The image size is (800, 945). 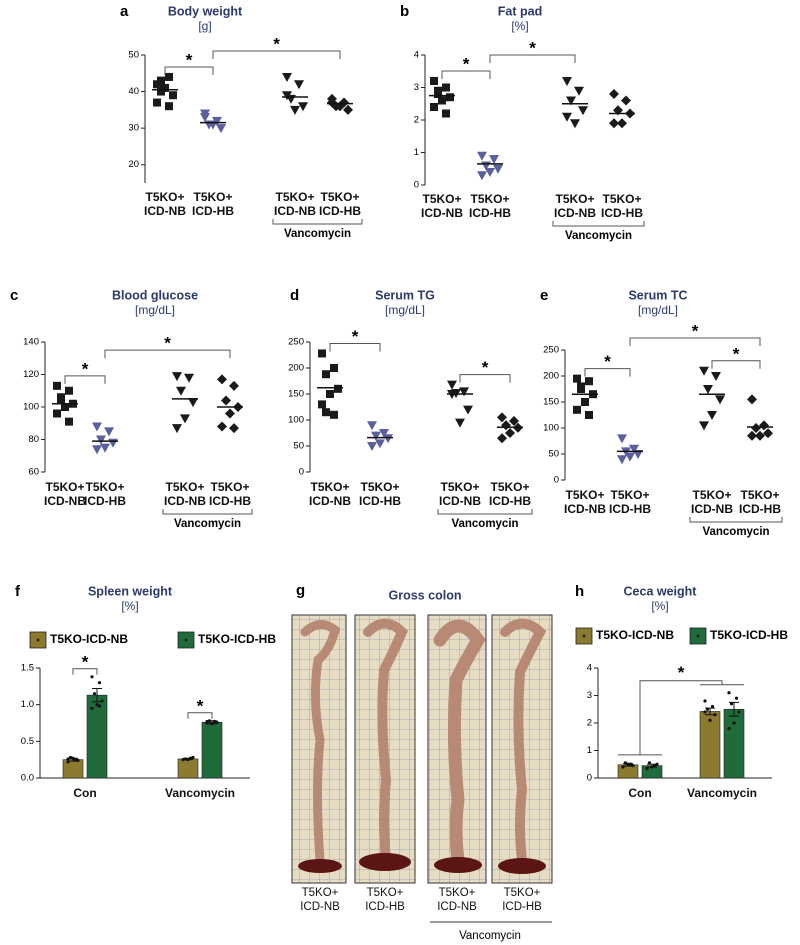 What do you see at coordinates (575, 206) in the screenshot?
I see `x-tick-label: T5KO+ ICD-NB` at bounding box center [575, 206].